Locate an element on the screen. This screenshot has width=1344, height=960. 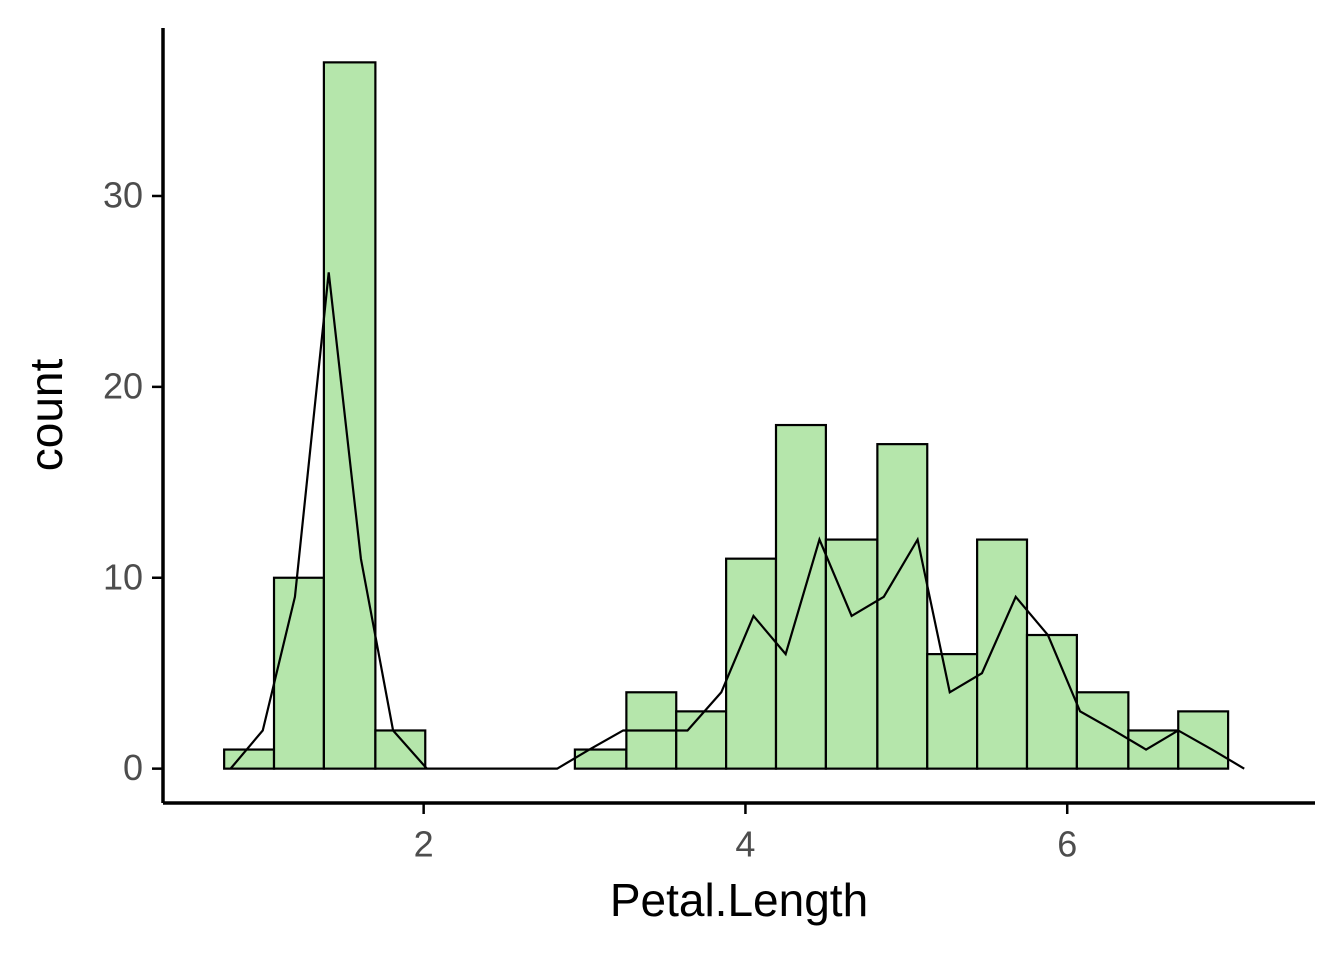
y-tick-label: 30 is located at coordinates (123, 194).